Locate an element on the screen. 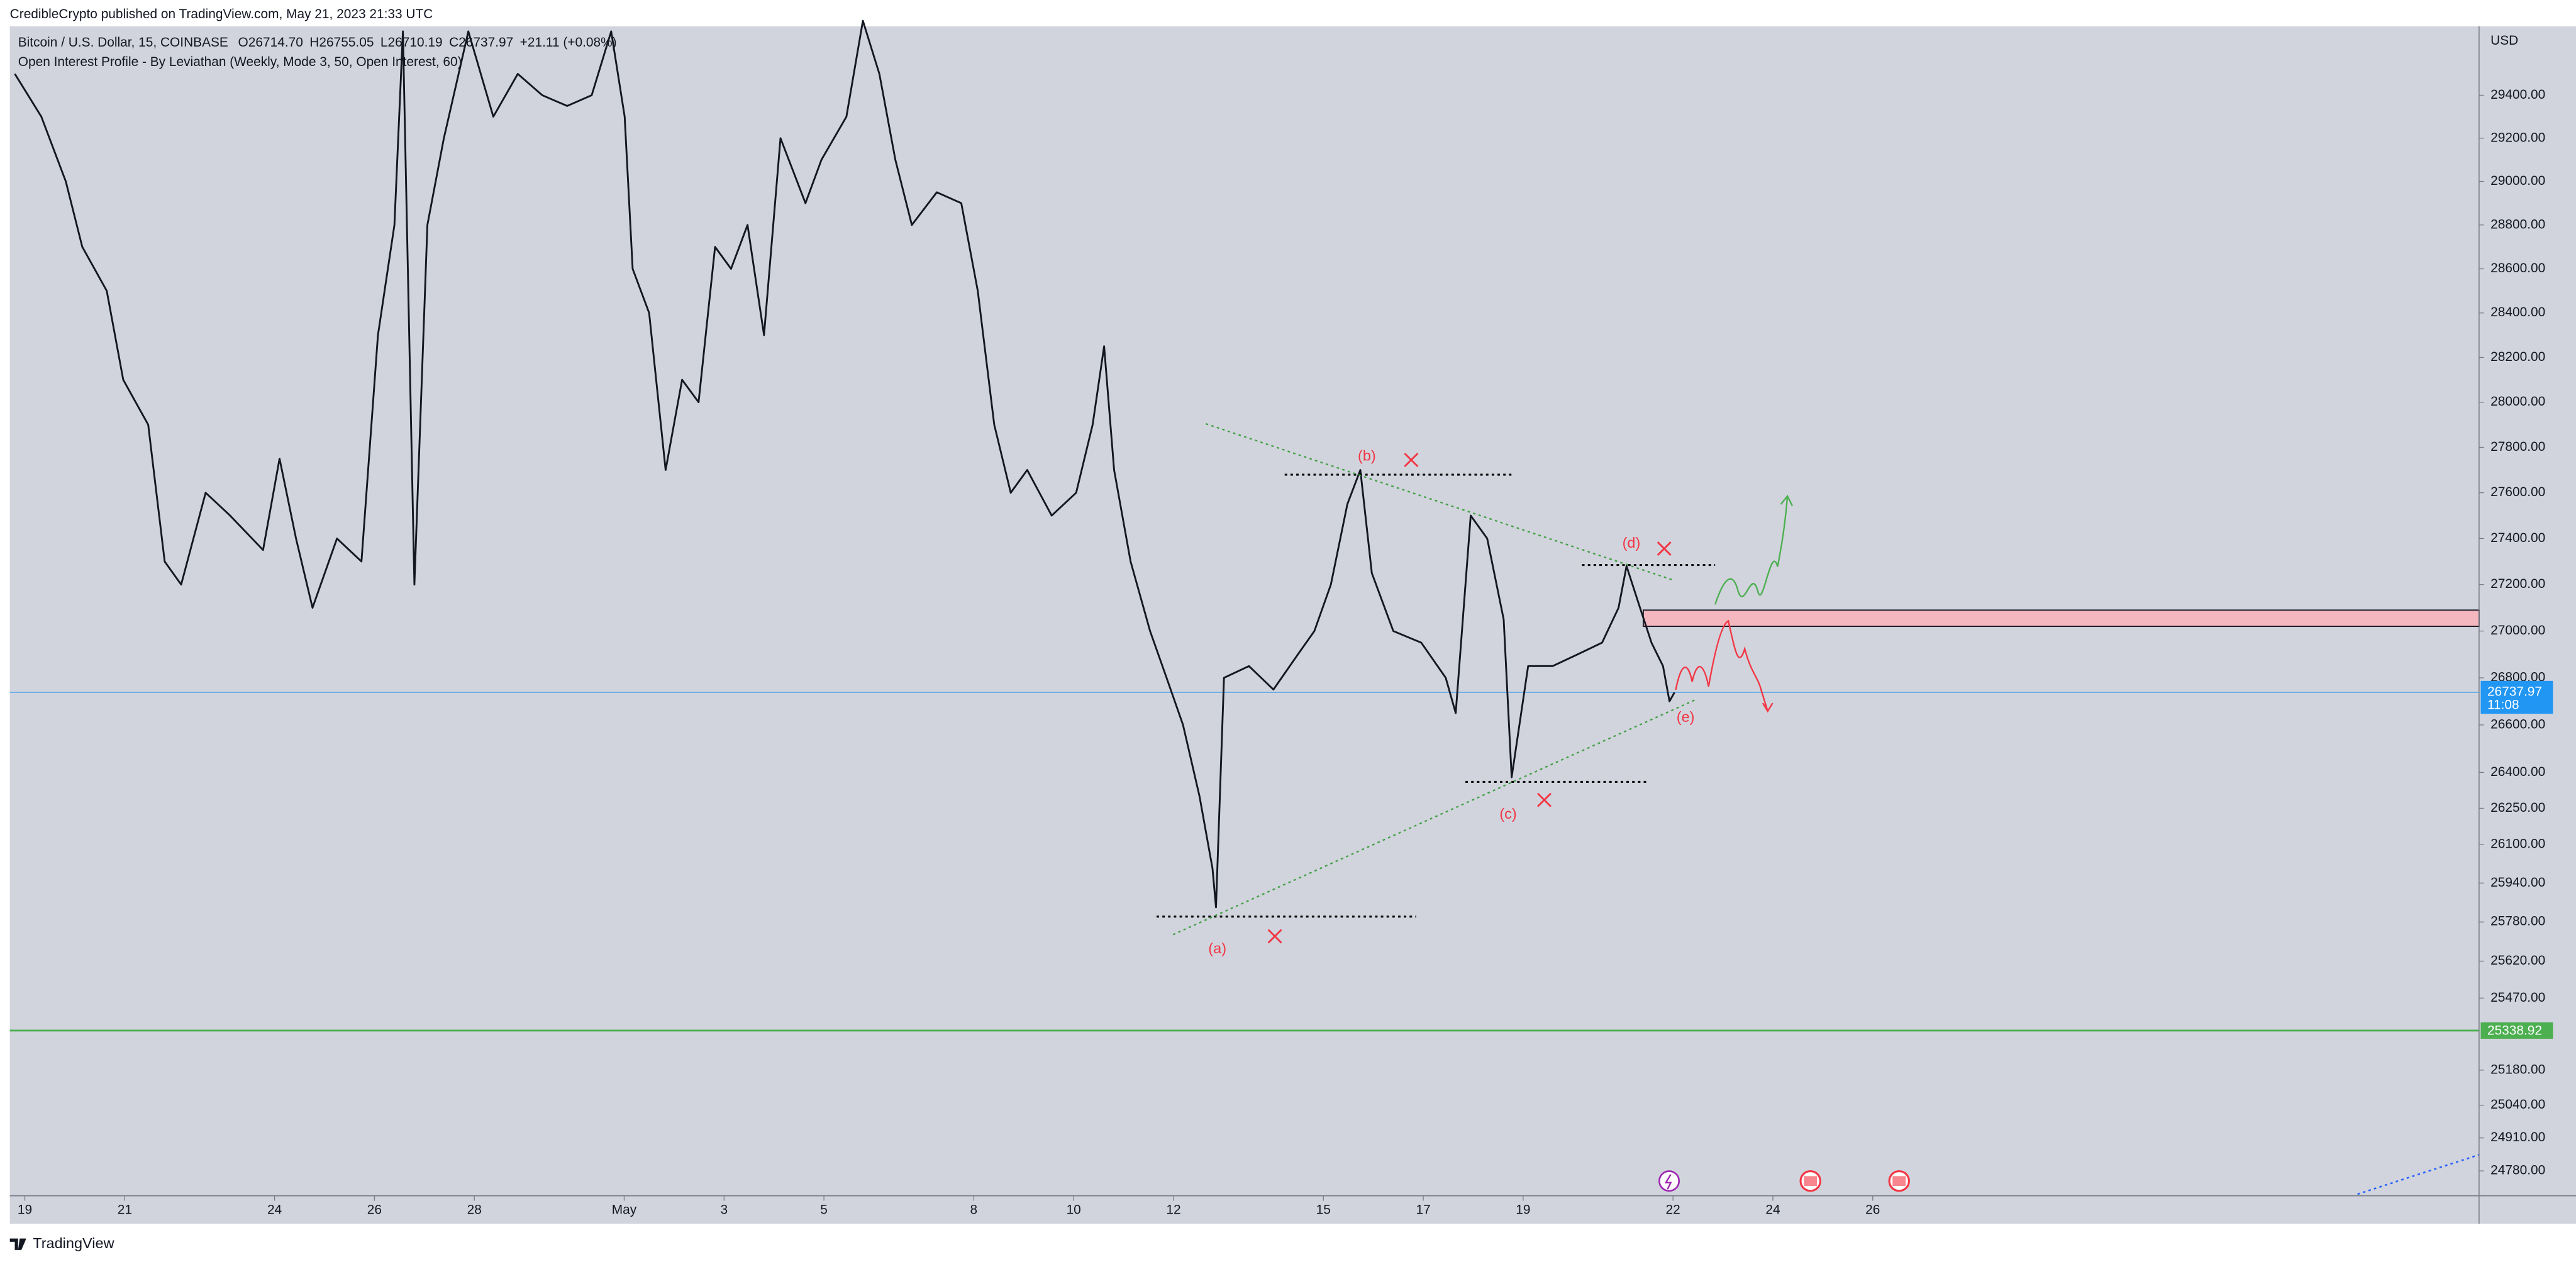 This screenshot has width=2576, height=1262. x-tick-label: 21 is located at coordinates (125, 1210).